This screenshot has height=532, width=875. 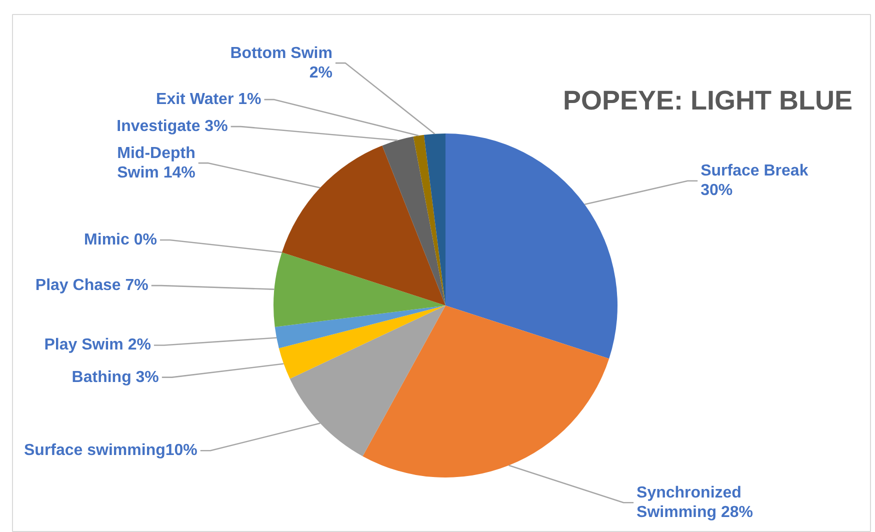 What do you see at coordinates (115, 377) in the screenshot?
I see `slice-label: Bathing 3%` at bounding box center [115, 377].